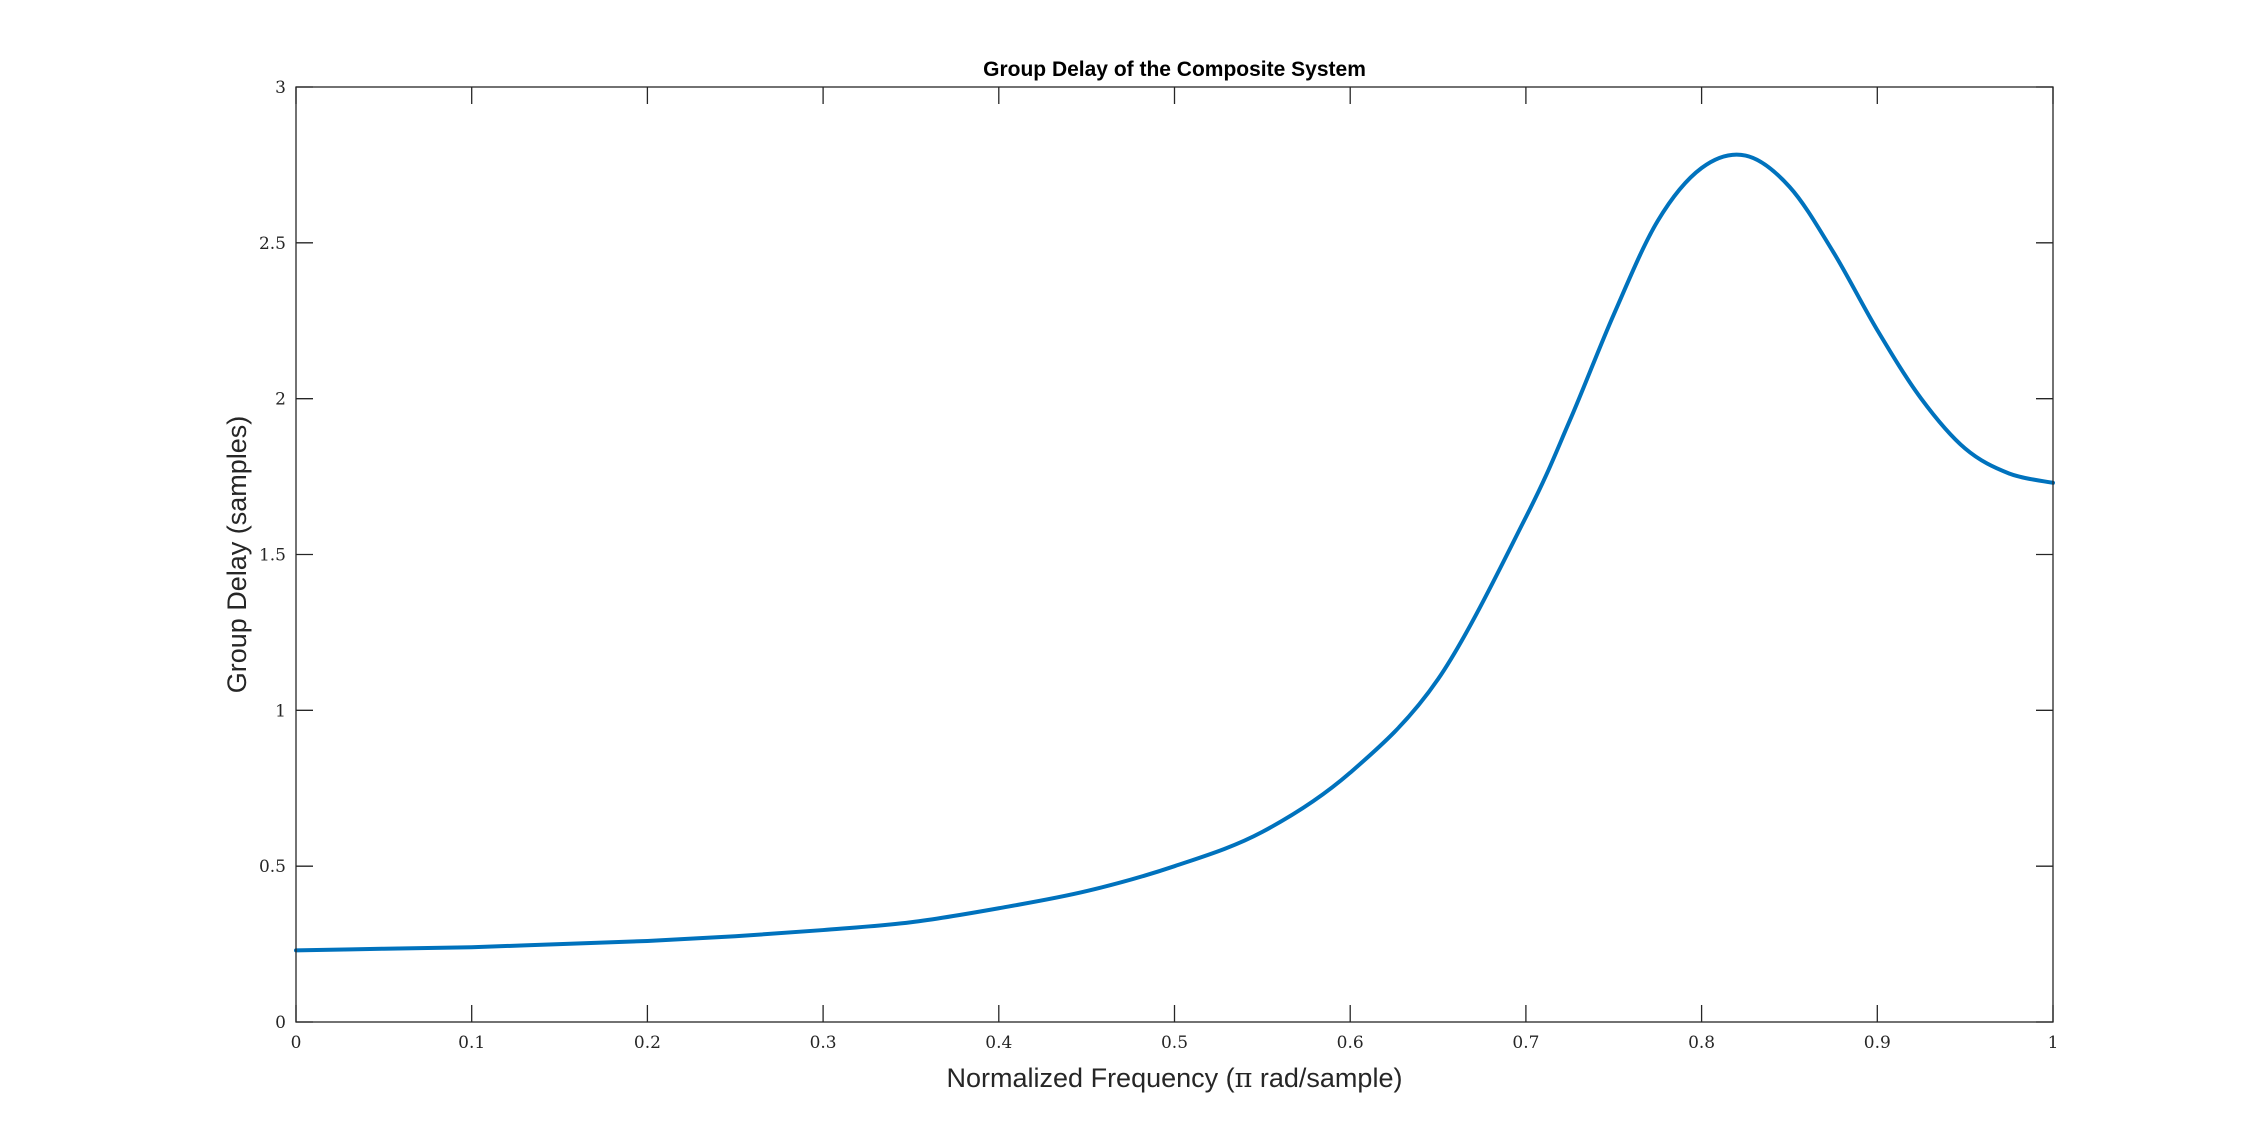 Image resolution: width=2258 pixels, height=1143 pixels. Describe the element at coordinates (280, 400) in the screenshot. I see `y-tick-label: 2` at that location.